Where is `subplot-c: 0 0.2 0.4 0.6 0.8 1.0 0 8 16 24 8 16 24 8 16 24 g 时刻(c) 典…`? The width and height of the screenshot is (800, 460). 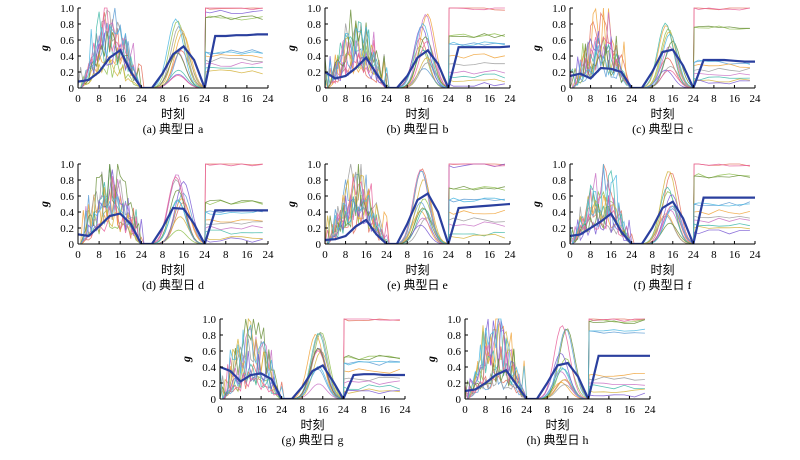 subplot-c: 0 0.2 0.4 0.6 0.8 1.0 0 8 16 24 8 16 24 8 16 24 g 时刻(c) 典… is located at coordinates (645, 69).